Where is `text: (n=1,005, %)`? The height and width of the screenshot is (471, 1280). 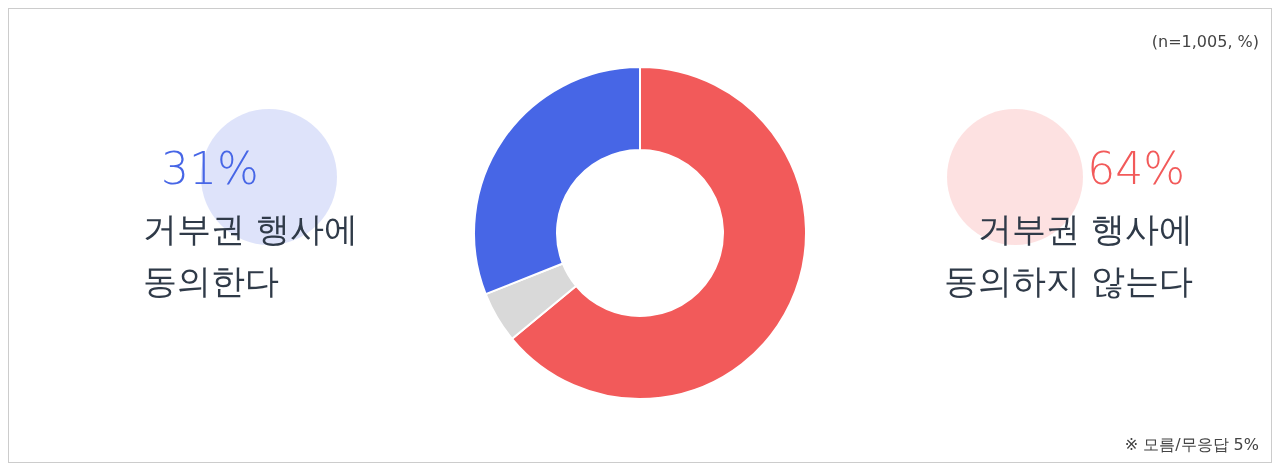 text: (n=1,005, %) is located at coordinates (1205, 41).